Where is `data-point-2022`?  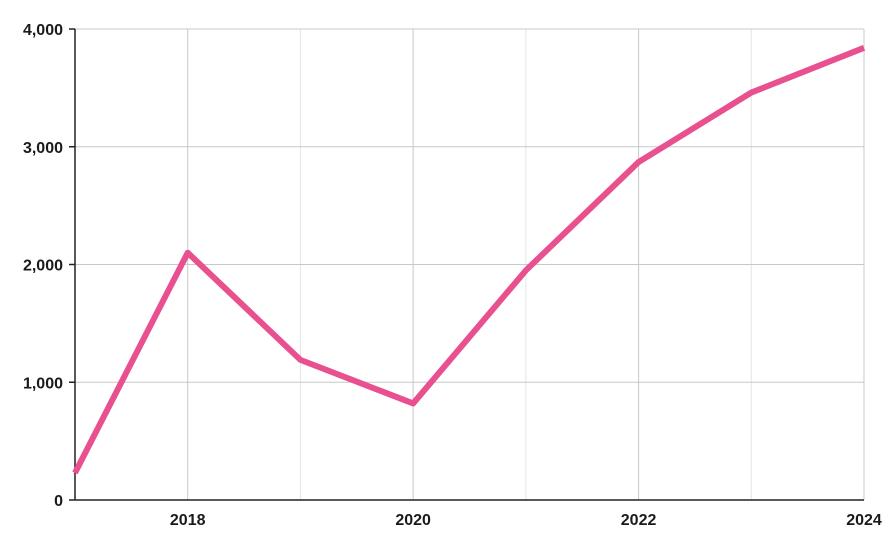
data-point-2022 is located at coordinates (639, 162).